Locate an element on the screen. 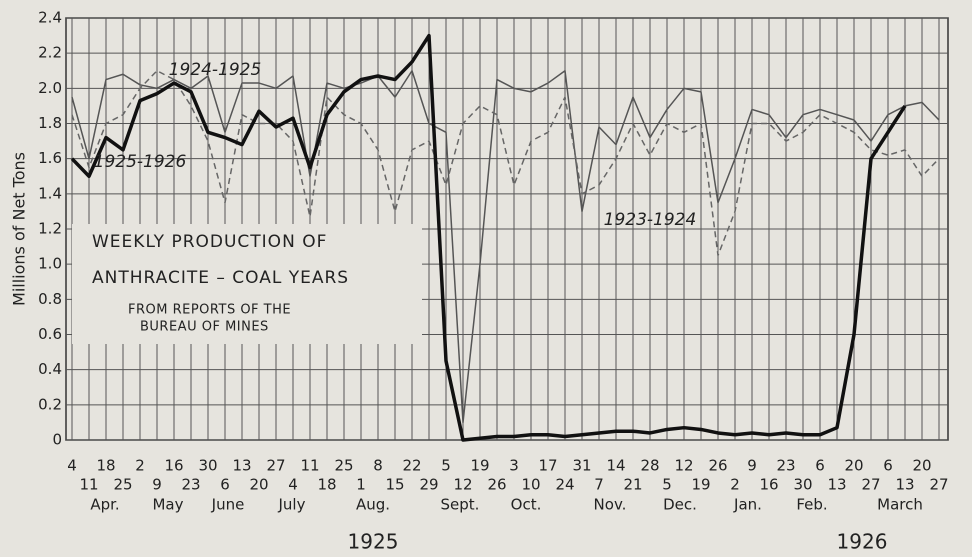 The width and height of the screenshot is (972, 557). chart-title: ANTHRACITE – COAL YEARS is located at coordinates (220, 278).